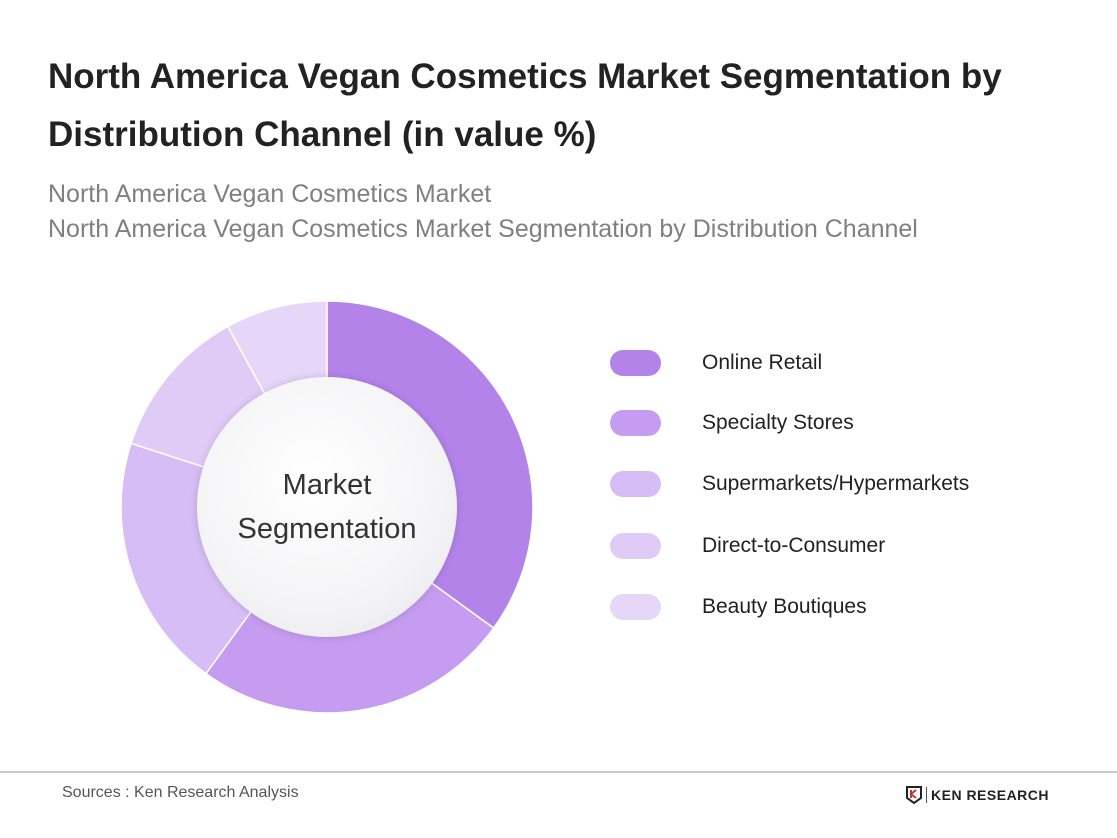  Describe the element at coordinates (180, 792) in the screenshot. I see `sources-text: Sources : Ken Research Analysis` at that location.